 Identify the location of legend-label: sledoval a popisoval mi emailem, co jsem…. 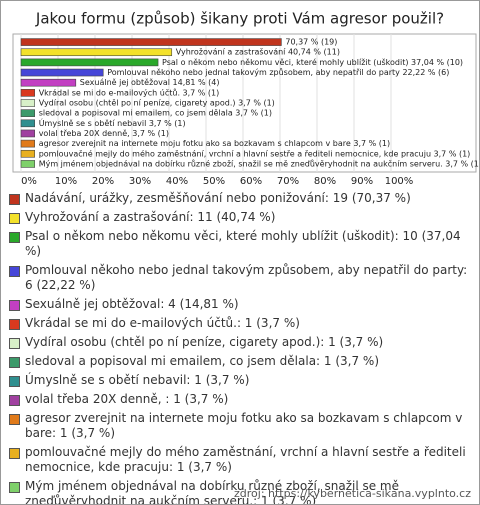
(202, 361).